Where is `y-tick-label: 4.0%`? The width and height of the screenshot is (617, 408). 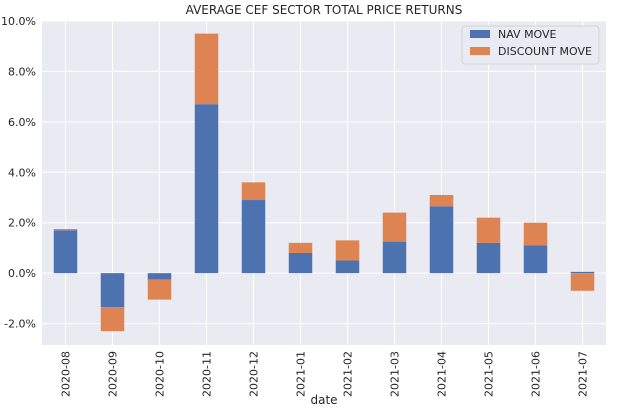 y-tick-label: 4.0% is located at coordinates (22, 172).